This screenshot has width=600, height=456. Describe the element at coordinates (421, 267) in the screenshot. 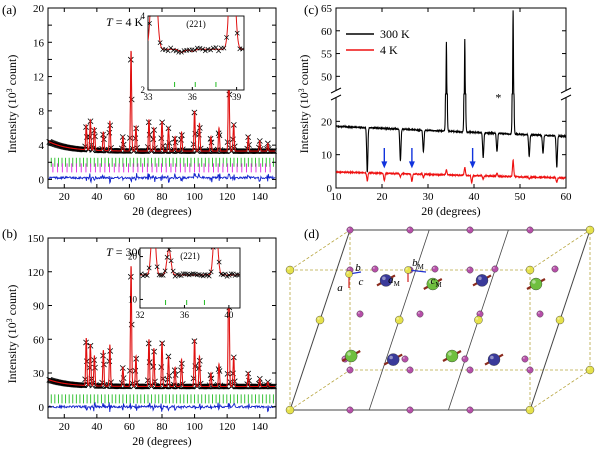

I see `axis-label-bM-sub: M` at that location.